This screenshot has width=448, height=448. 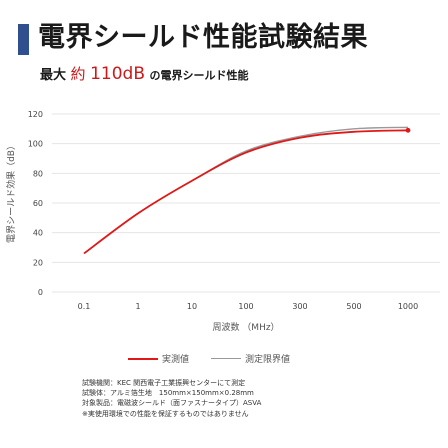 What do you see at coordinates (209, 358) in the screenshot?
I see `chart-legend: 実測値 測定限界値` at bounding box center [209, 358].